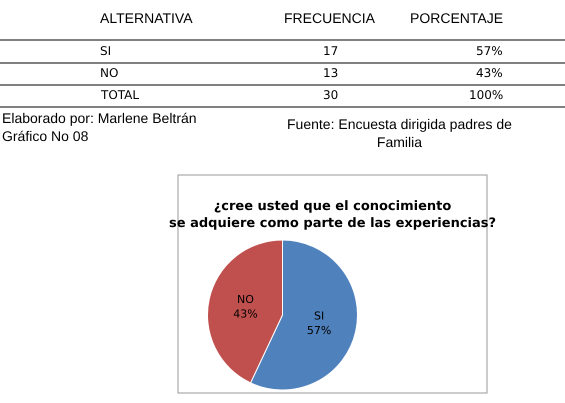  Describe the element at coordinates (457, 18) in the screenshot. I see `text: PORCENTAJE` at that location.